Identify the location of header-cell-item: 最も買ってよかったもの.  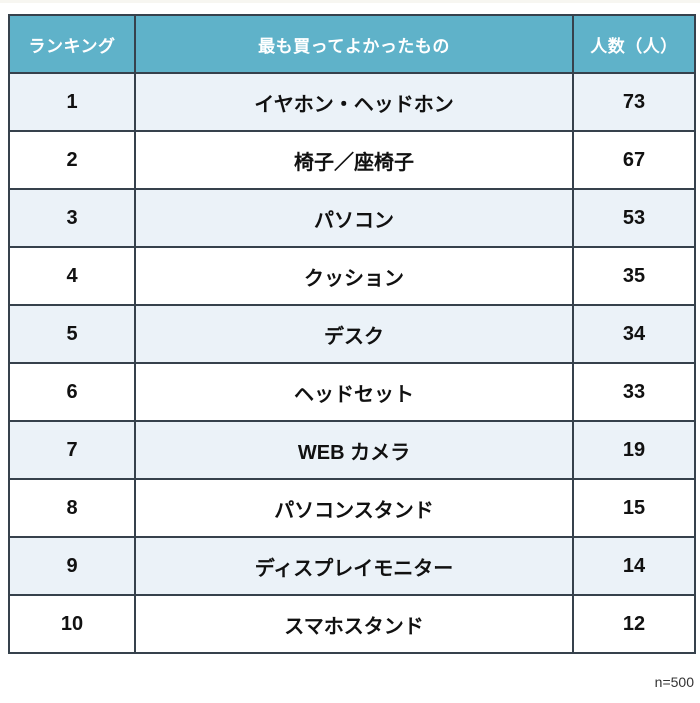
(354, 44).